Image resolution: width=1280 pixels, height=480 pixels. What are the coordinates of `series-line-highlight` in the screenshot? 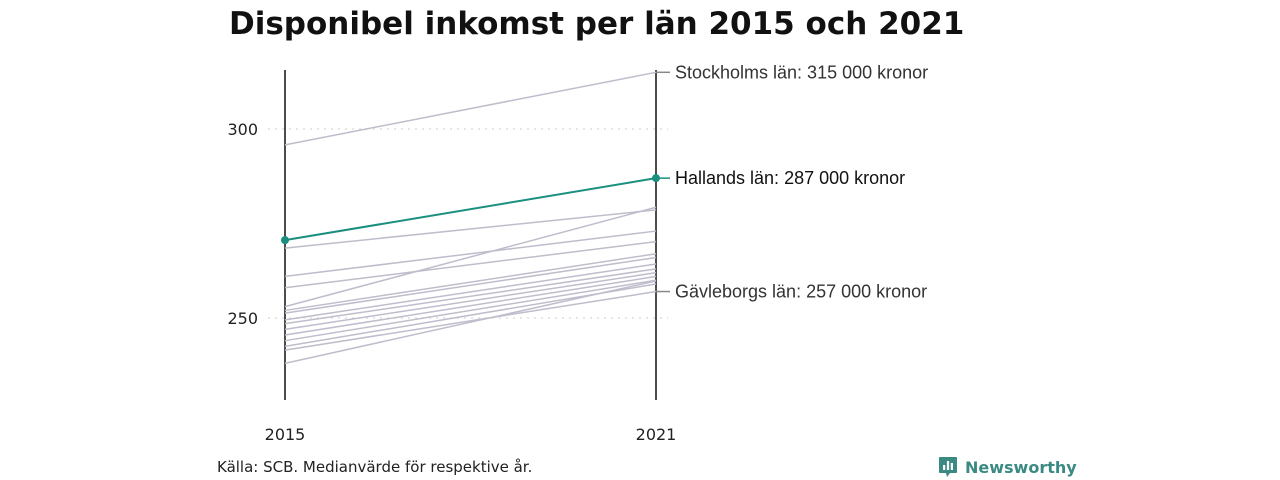 It's located at (470, 209).